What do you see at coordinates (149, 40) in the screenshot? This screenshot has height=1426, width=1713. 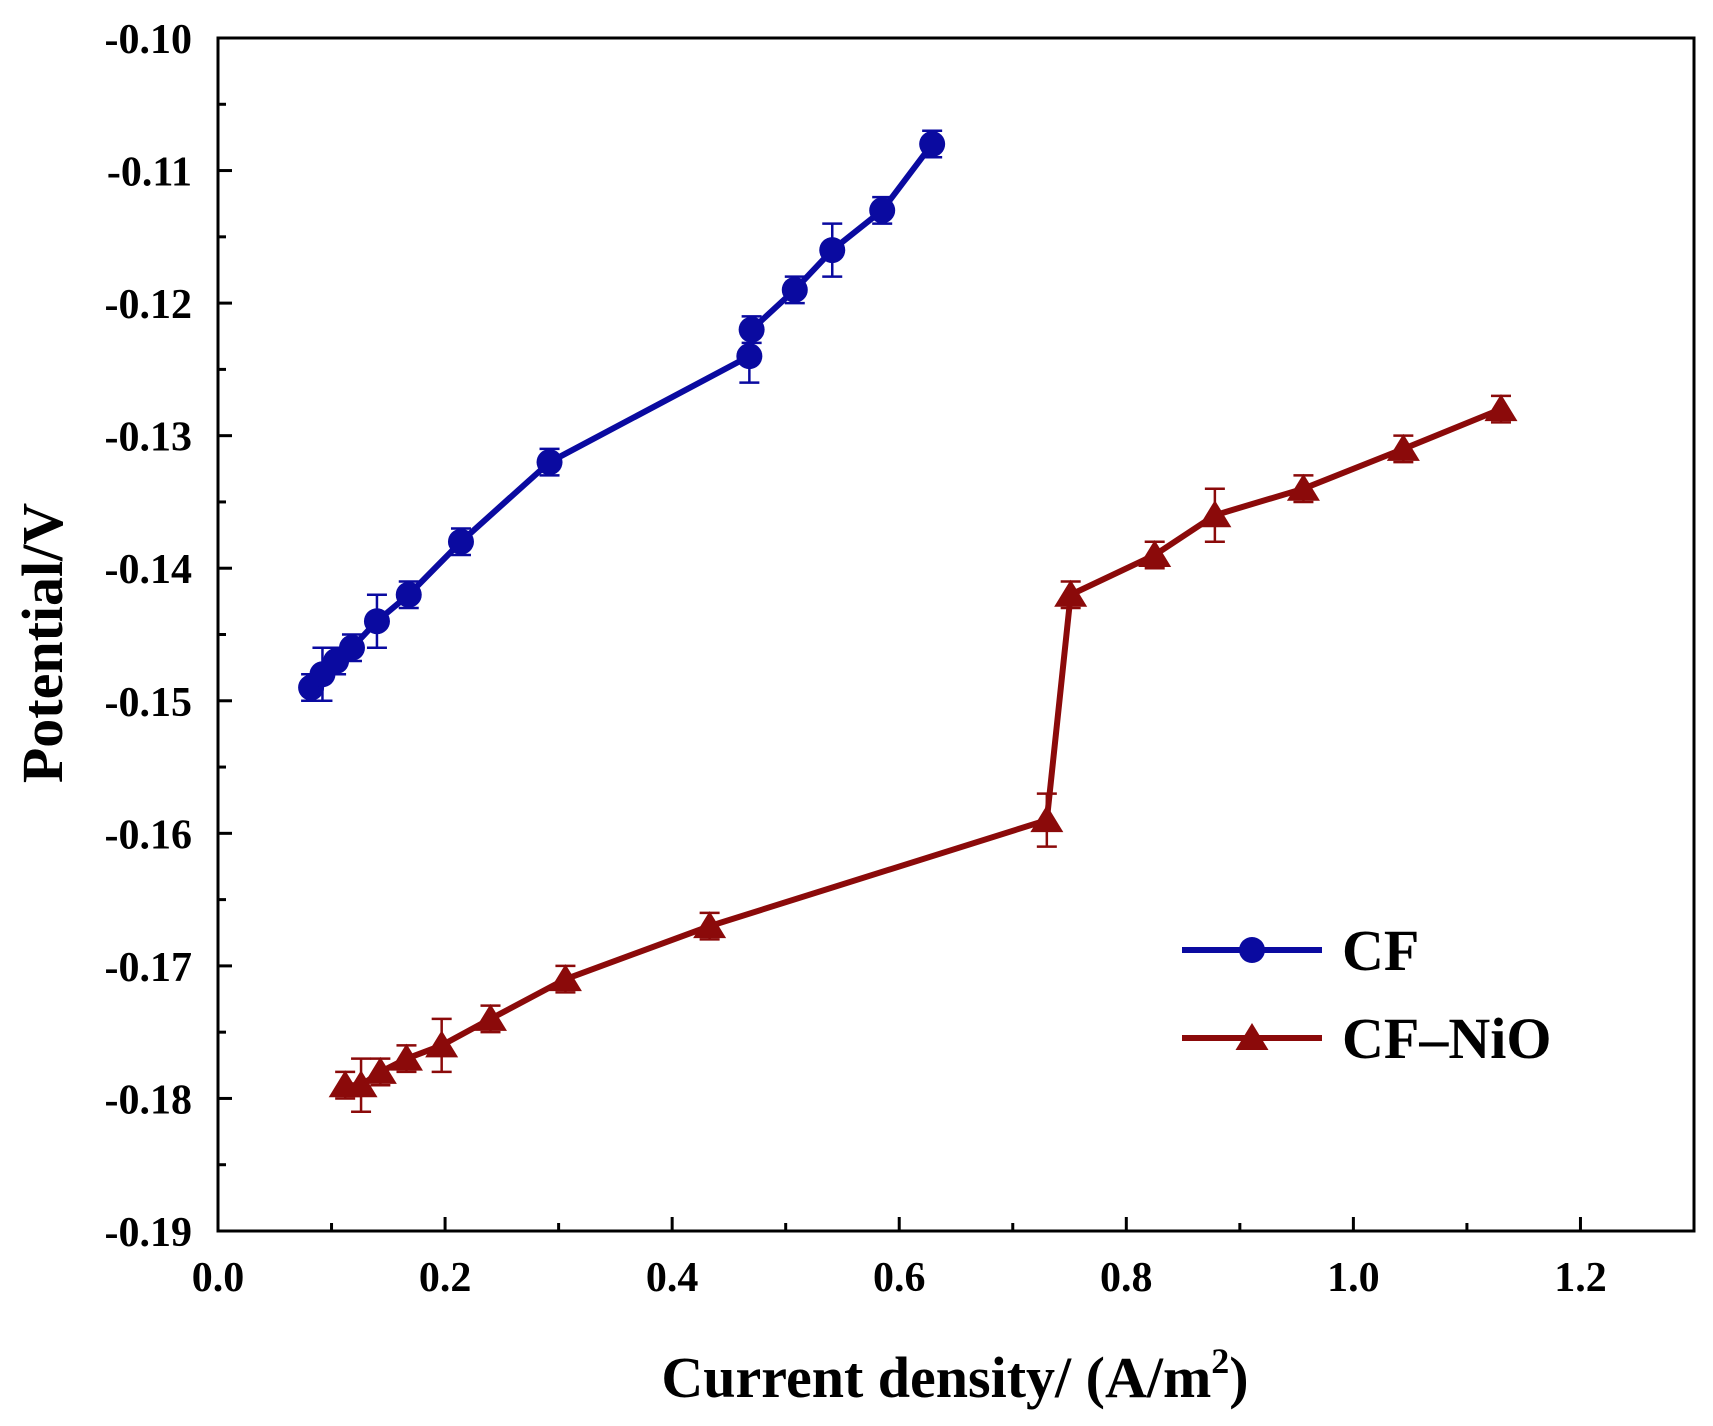 I see `y-tick-label: -0.10` at bounding box center [149, 40].